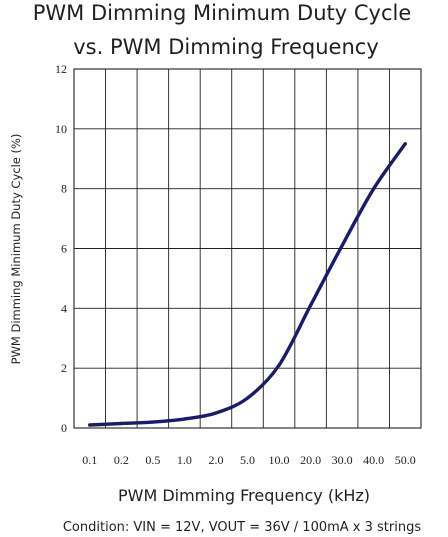 This screenshot has width=448, height=537. What do you see at coordinates (279, 460) in the screenshot?
I see `x-tick-label: 10.0` at bounding box center [279, 460].